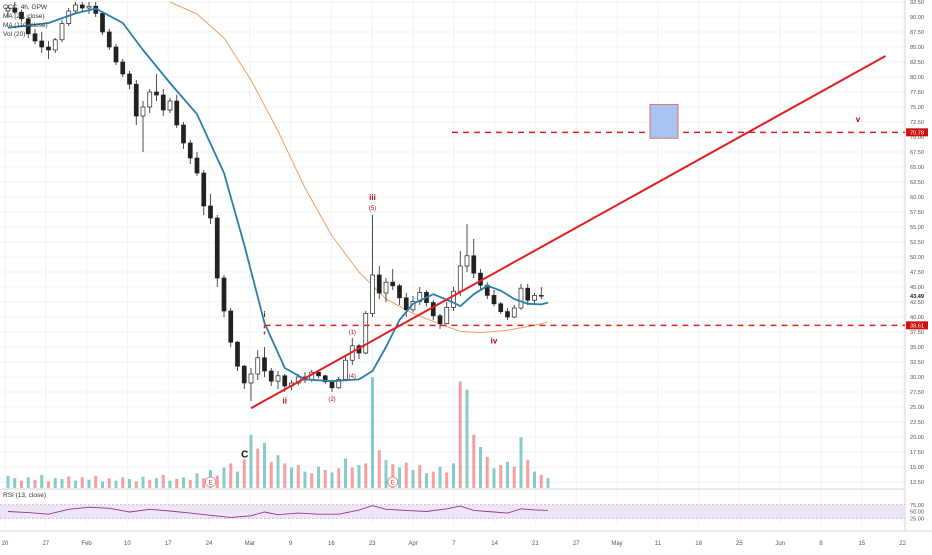 Image resolution: width=932 pixels, height=555 pixels. Describe the element at coordinates (917, 78) in the screenshot. I see `price-tick-label: 80.00` at that location.